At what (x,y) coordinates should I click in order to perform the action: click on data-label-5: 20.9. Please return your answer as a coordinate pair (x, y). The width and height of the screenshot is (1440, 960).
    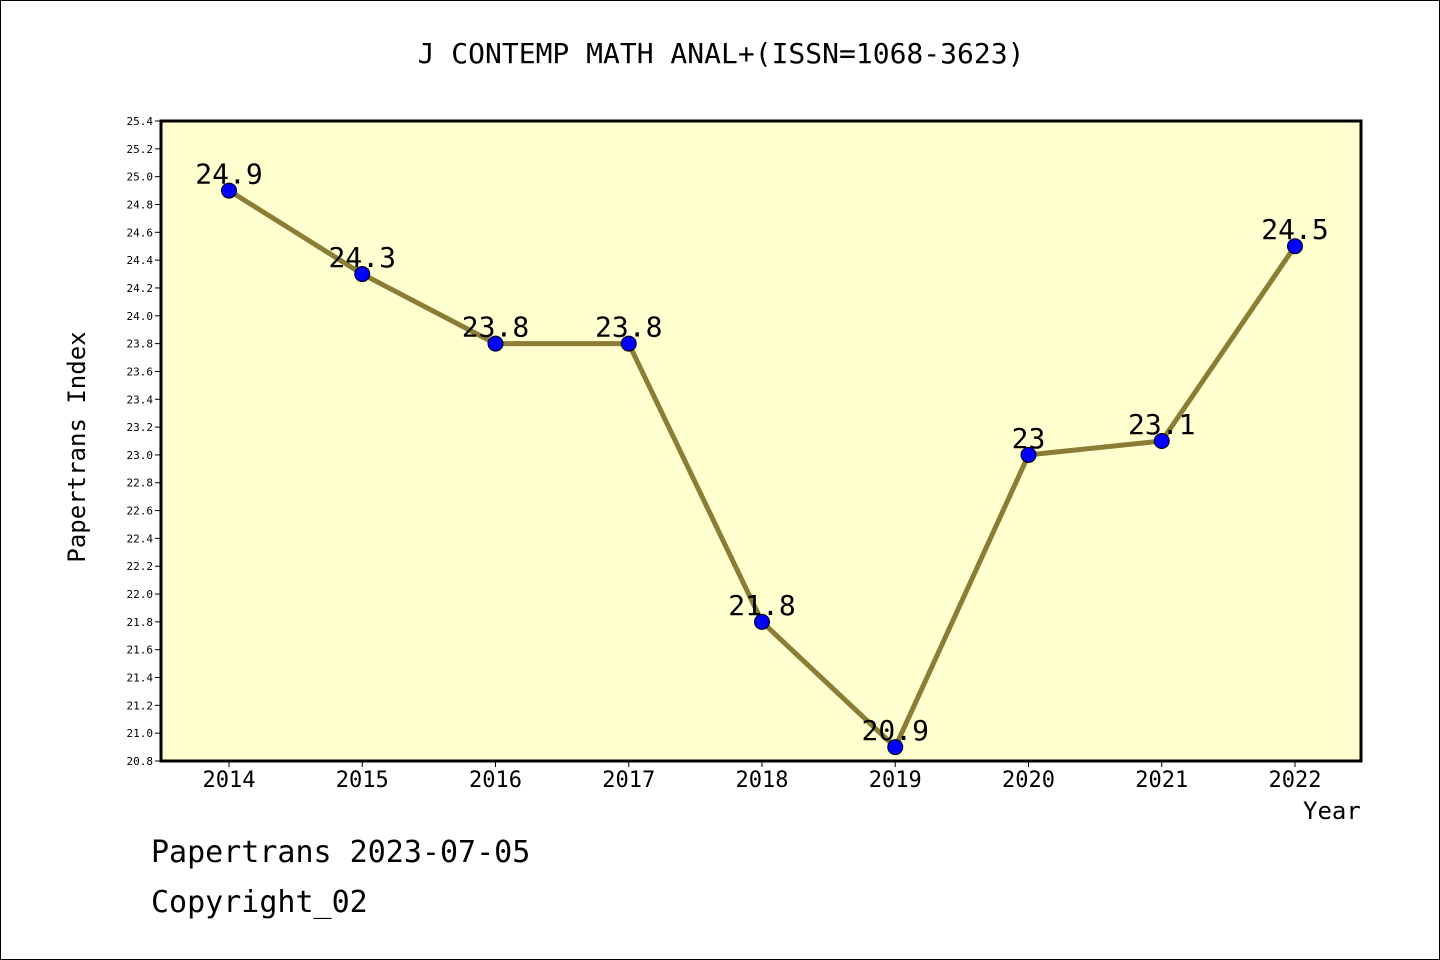
    Looking at the image, I should click on (895, 730).